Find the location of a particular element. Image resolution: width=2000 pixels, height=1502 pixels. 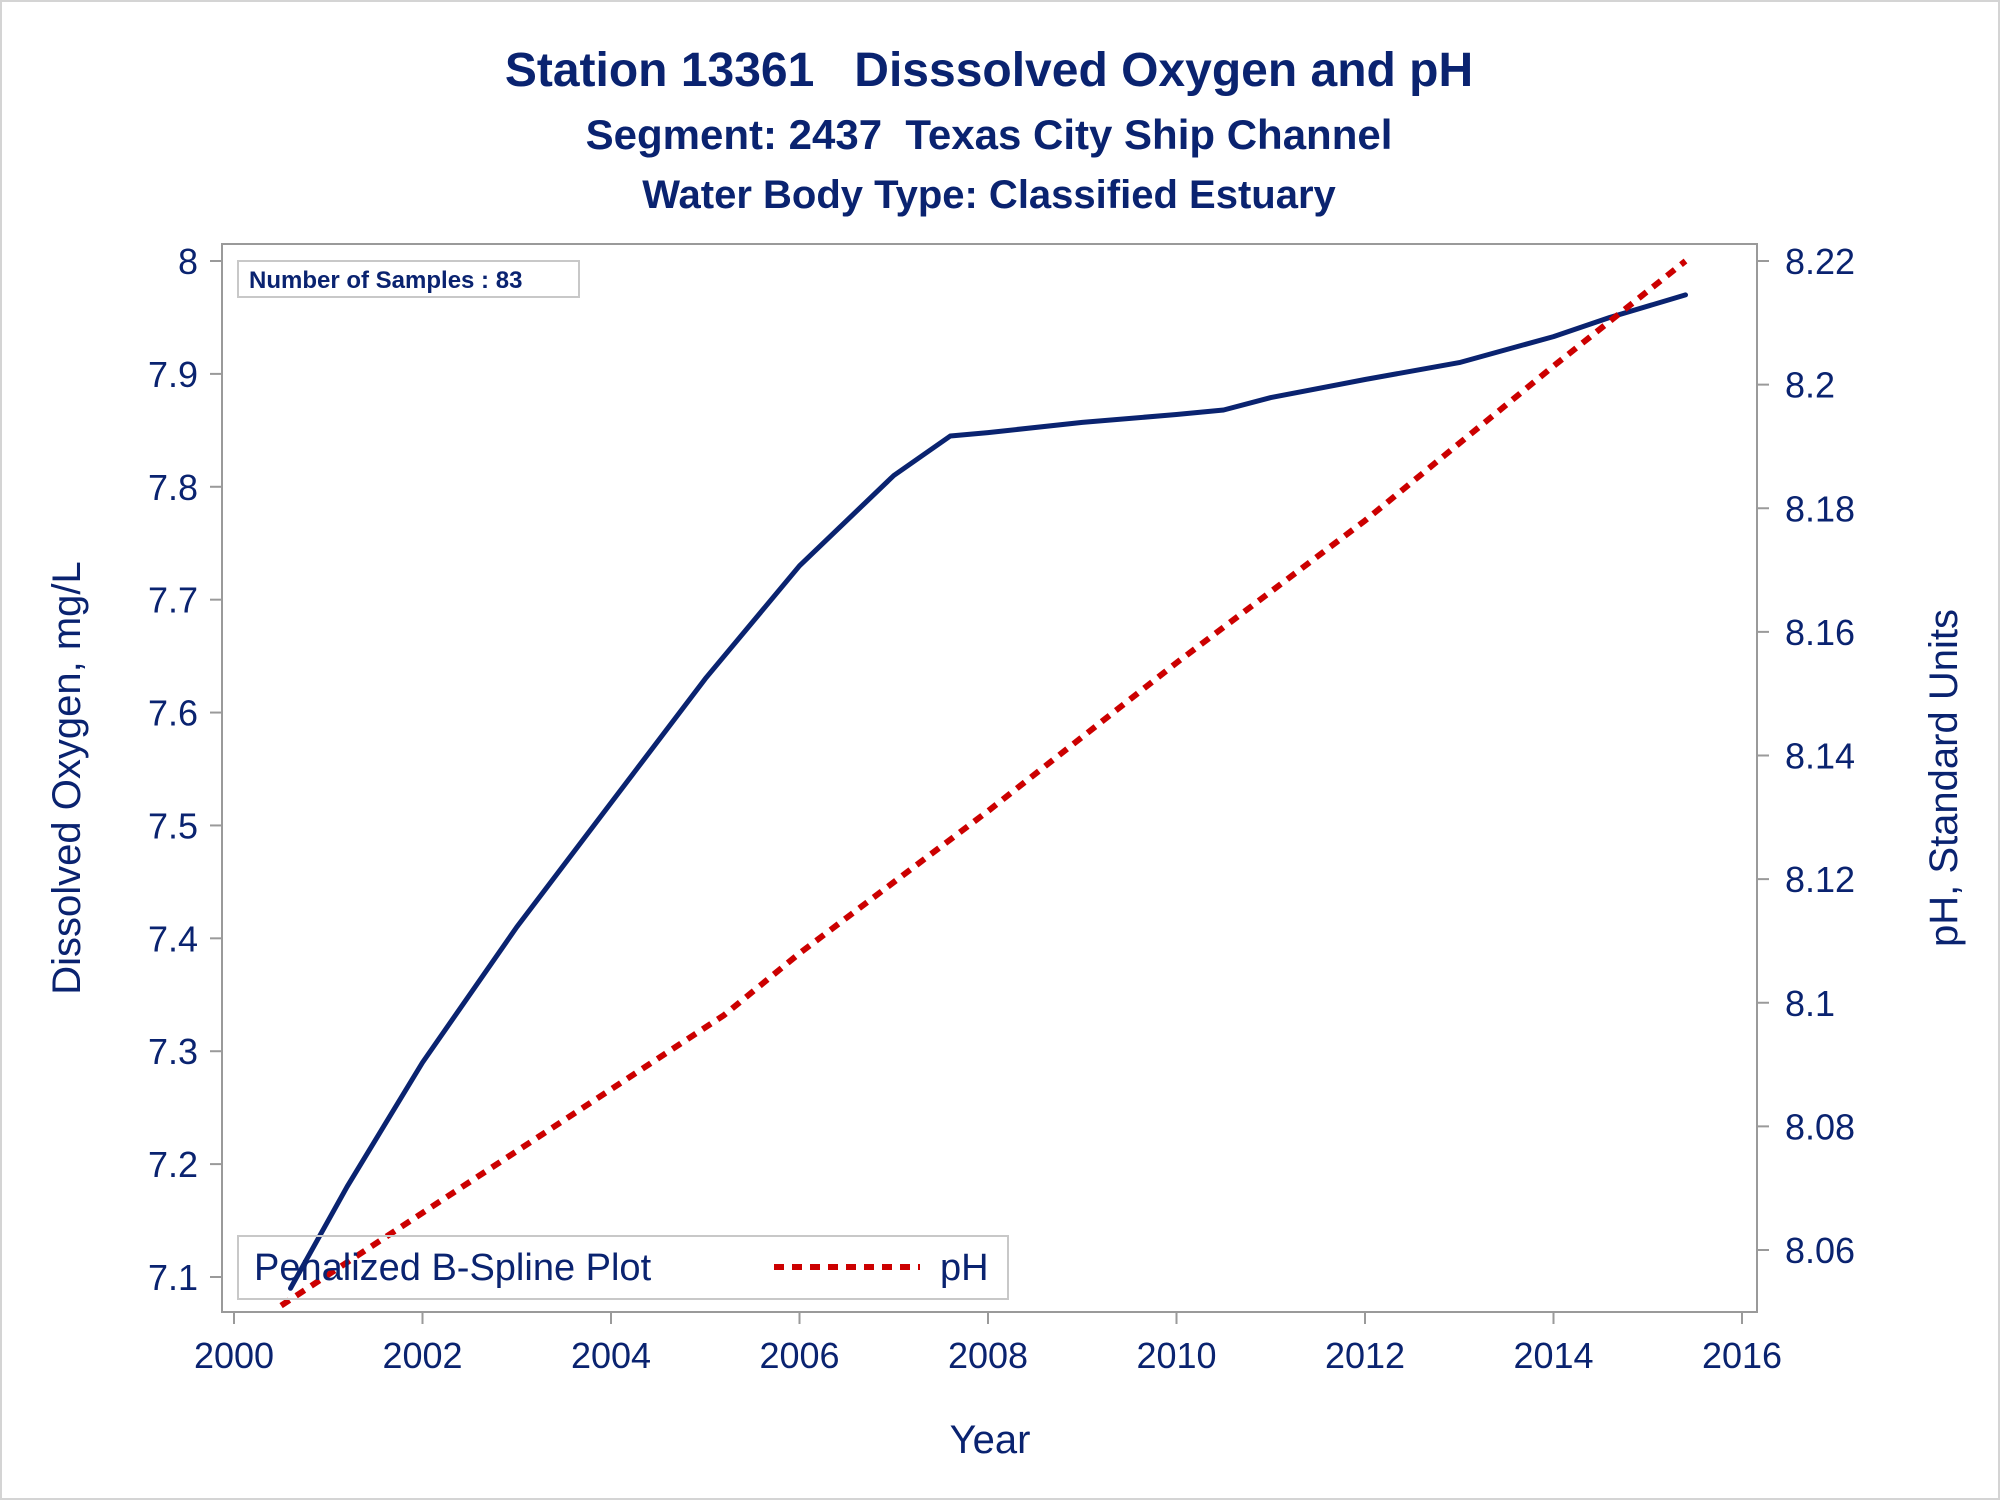

sample-count-label: Number of Samples : 83 is located at coordinates (385, 280).